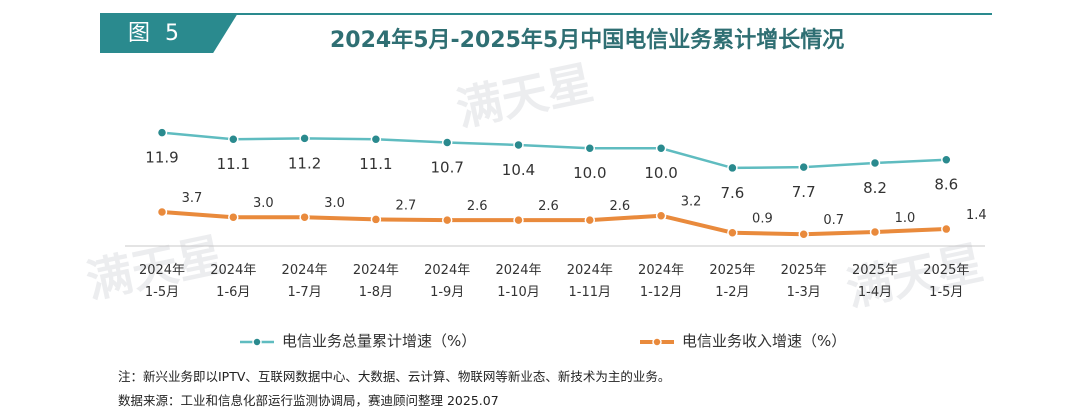 The width and height of the screenshot is (1080, 416). Describe the element at coordinates (304, 292) in the screenshot. I see `x-tick-label-period: 1-7月` at that location.